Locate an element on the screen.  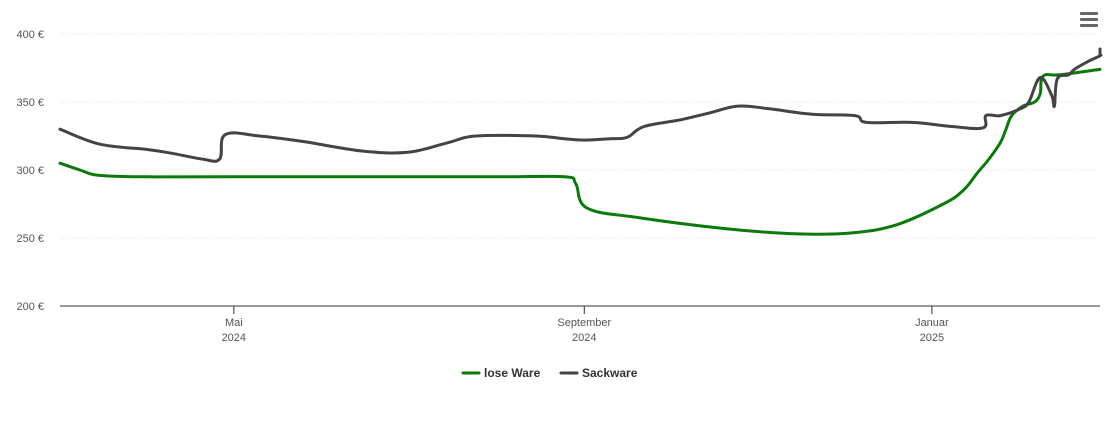
y-tick-label: 250 € is located at coordinates (30, 239).